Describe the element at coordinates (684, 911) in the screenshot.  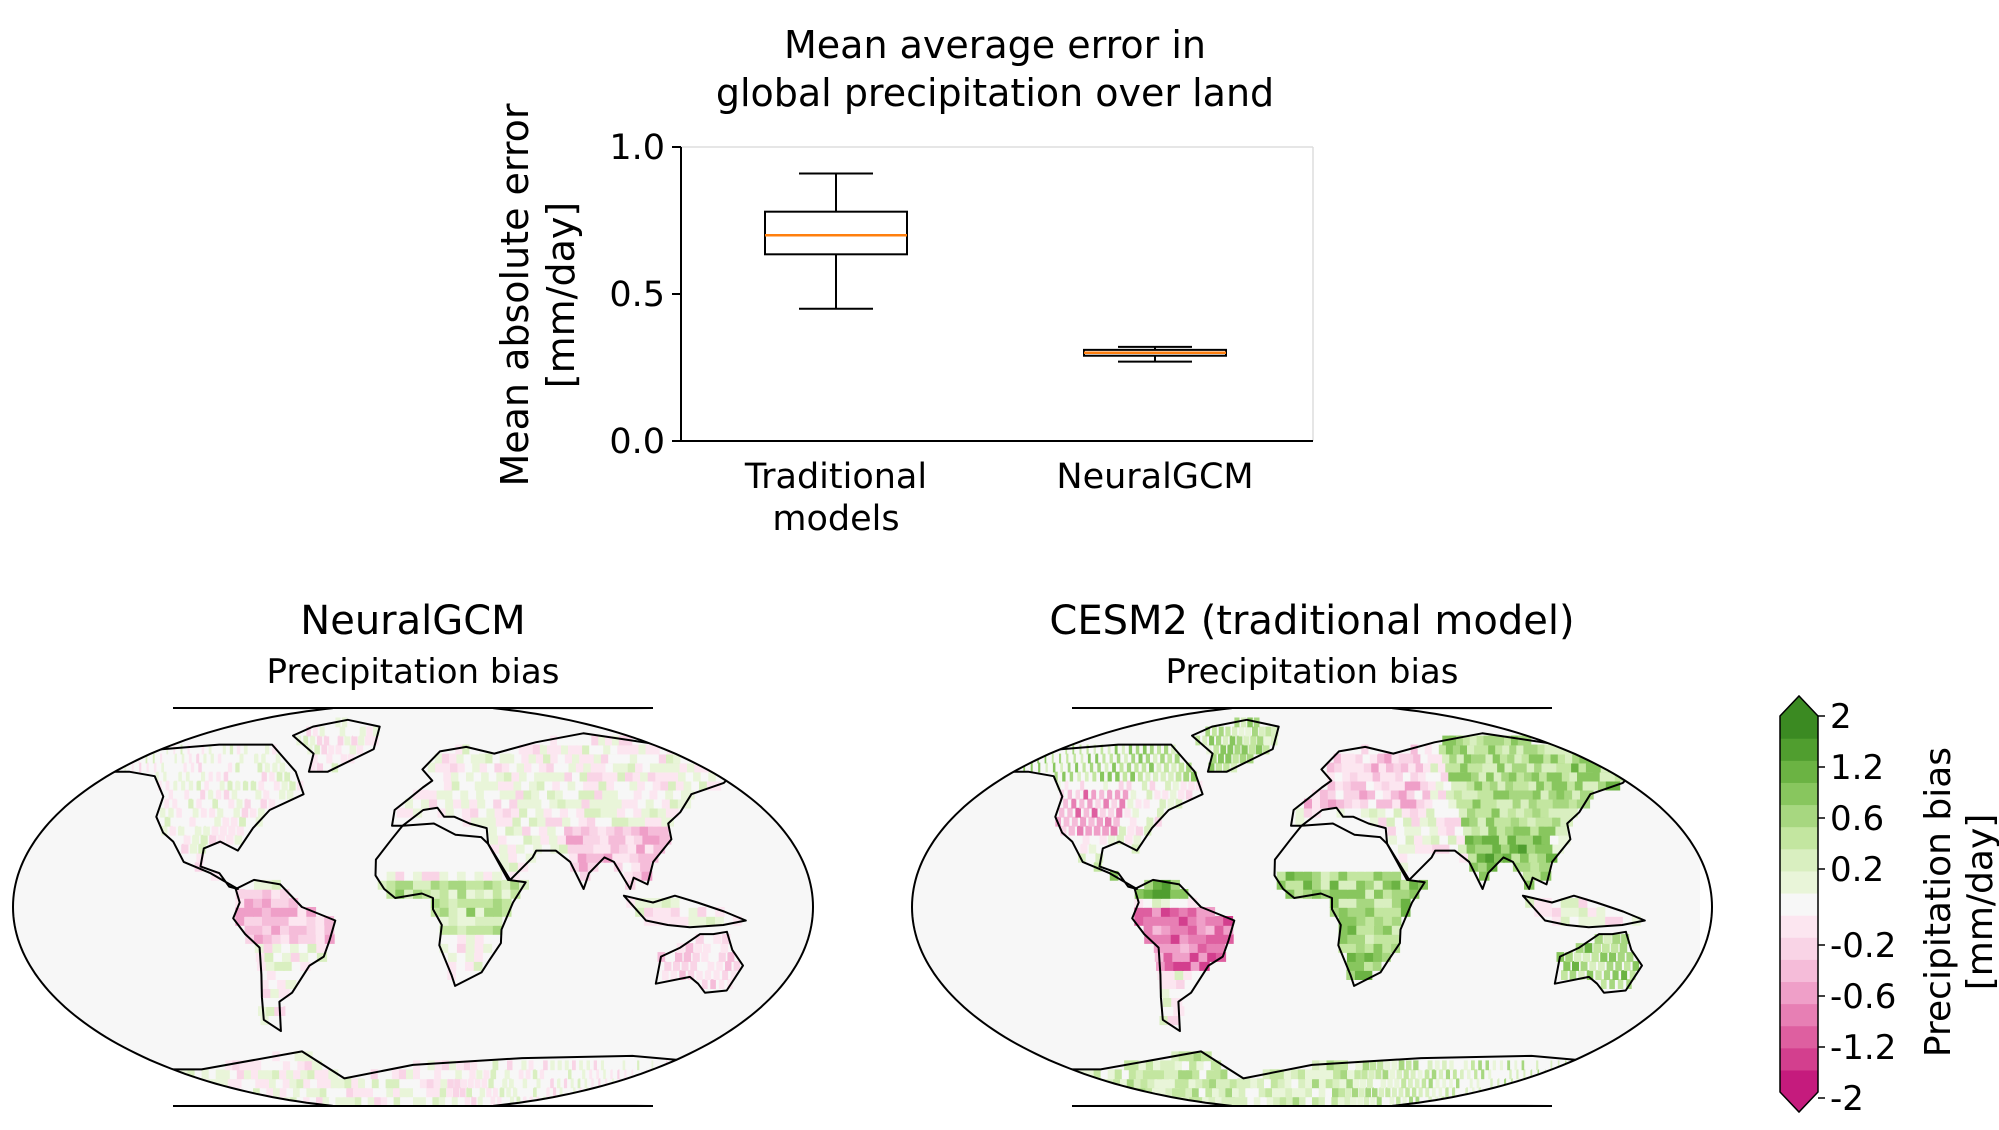
I see `coastline-indonesia` at that location.